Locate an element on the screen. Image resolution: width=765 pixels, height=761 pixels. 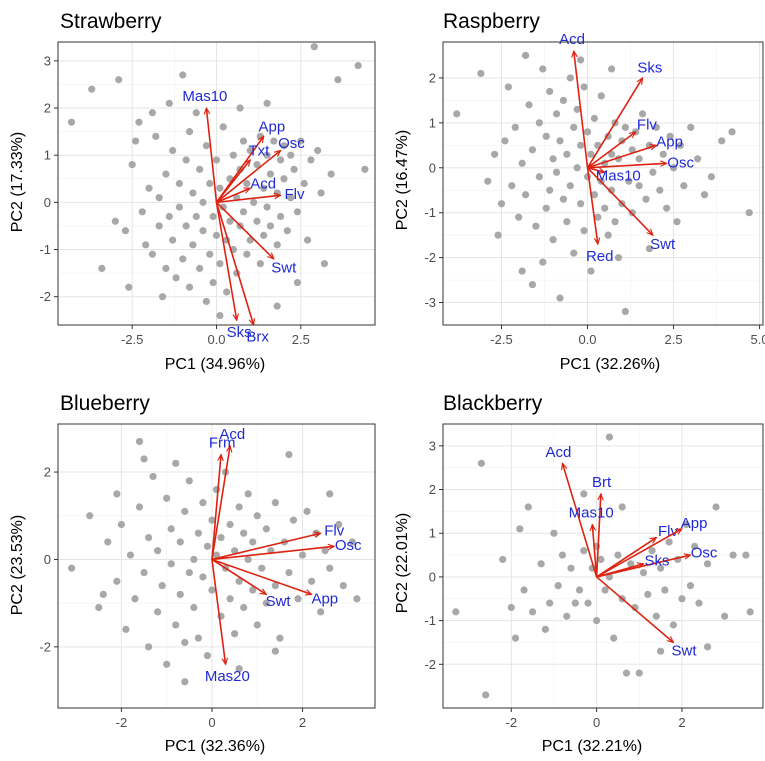
x-tick-label: 5.0 is located at coordinates (758, 339).